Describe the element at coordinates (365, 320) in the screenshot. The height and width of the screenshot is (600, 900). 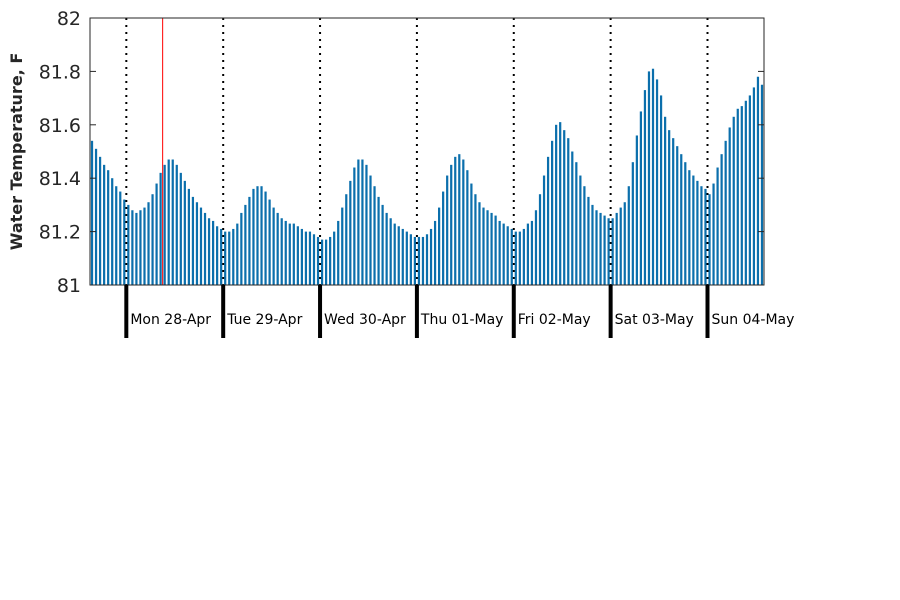
I see `day-tick-label: Wed 30-Apr` at that location.